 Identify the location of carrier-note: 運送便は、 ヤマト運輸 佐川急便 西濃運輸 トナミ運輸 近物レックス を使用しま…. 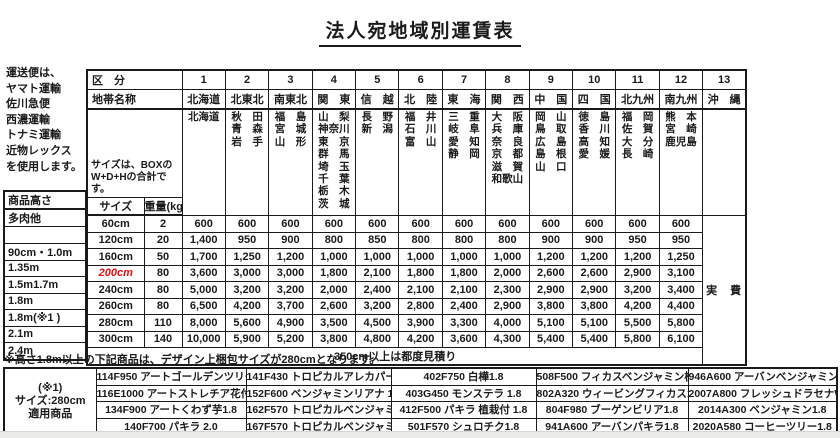
(44, 120).